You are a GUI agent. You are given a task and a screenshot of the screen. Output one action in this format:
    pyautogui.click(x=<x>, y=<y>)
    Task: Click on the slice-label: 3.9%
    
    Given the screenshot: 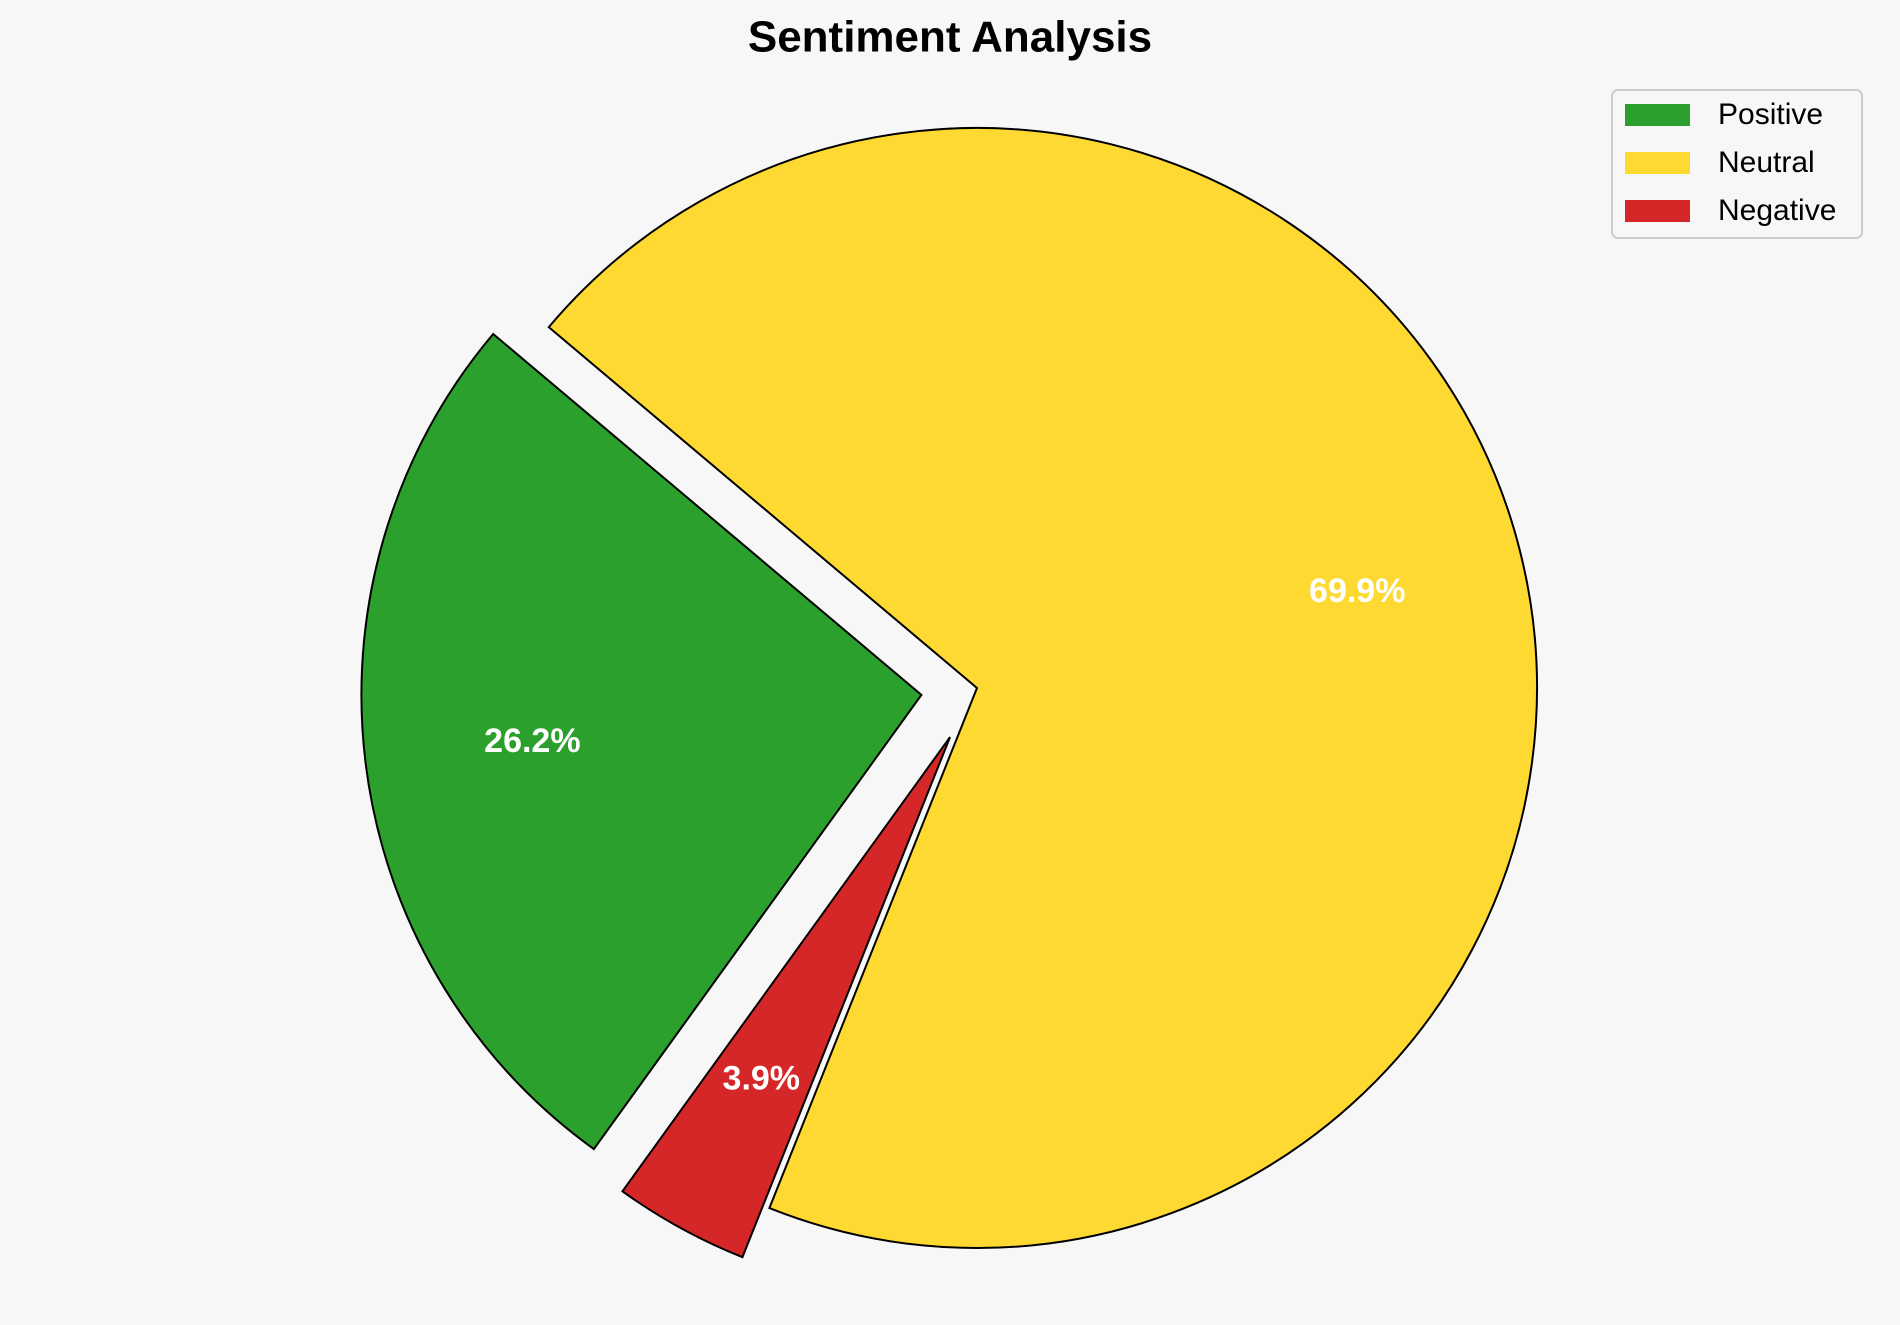 What is the action you would take?
    pyautogui.click(x=762, y=1079)
    